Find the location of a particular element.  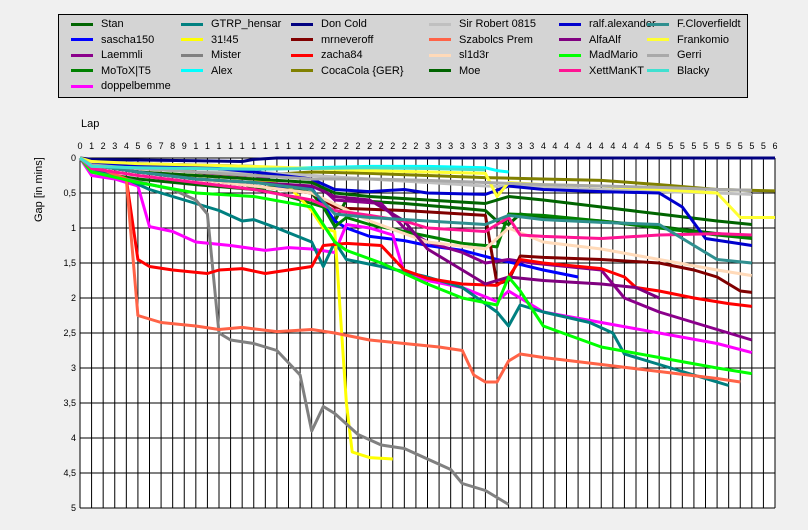

legend-label: Moe is located at coordinates (470, 70).